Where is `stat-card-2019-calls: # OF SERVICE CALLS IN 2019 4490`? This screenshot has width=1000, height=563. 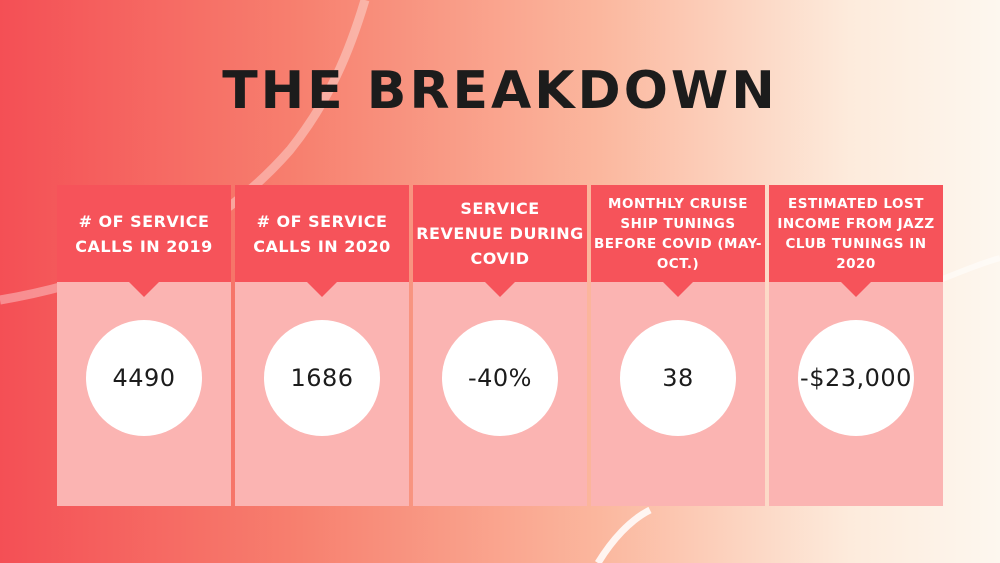
stat-card-2019-calls: # OF SERVICE CALLS IN 2019 4490 is located at coordinates (144, 345).